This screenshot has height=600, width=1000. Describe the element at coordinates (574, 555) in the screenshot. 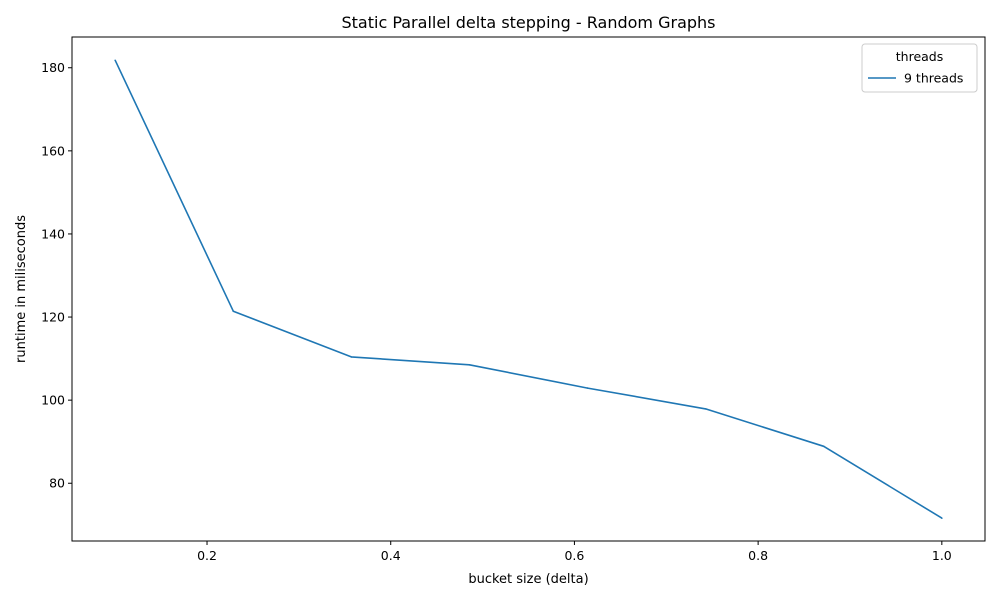

I see `x-tick-label: 0.6` at that location.